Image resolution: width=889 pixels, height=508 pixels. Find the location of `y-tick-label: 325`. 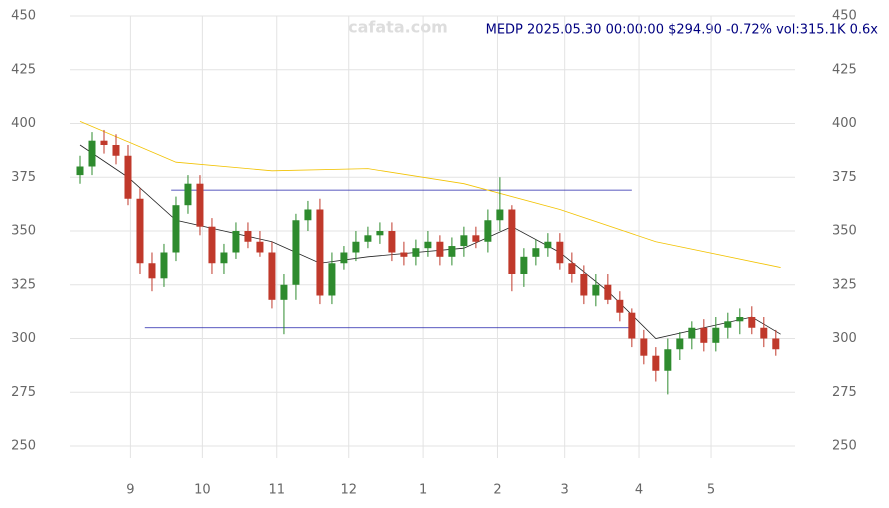

y-tick-label: 325 is located at coordinates (23, 284).